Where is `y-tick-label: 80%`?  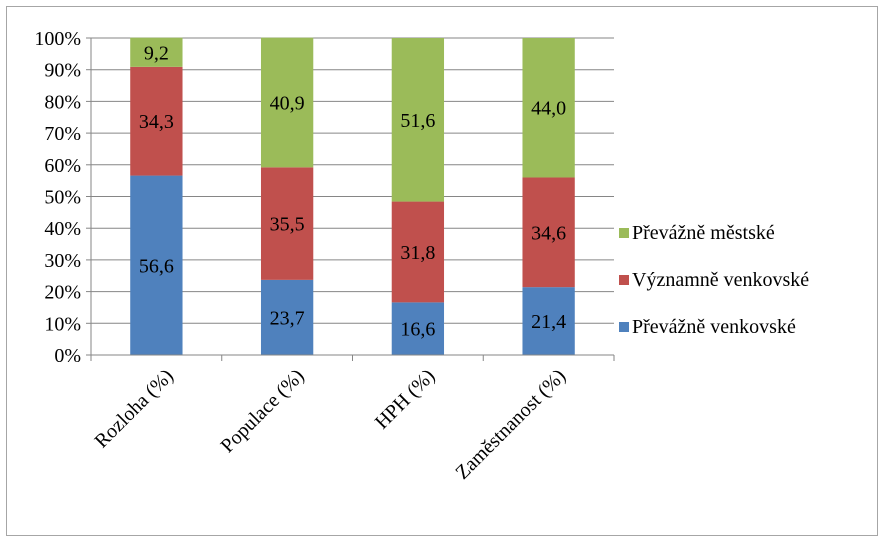
y-tick-label: 80% is located at coordinates (62, 102).